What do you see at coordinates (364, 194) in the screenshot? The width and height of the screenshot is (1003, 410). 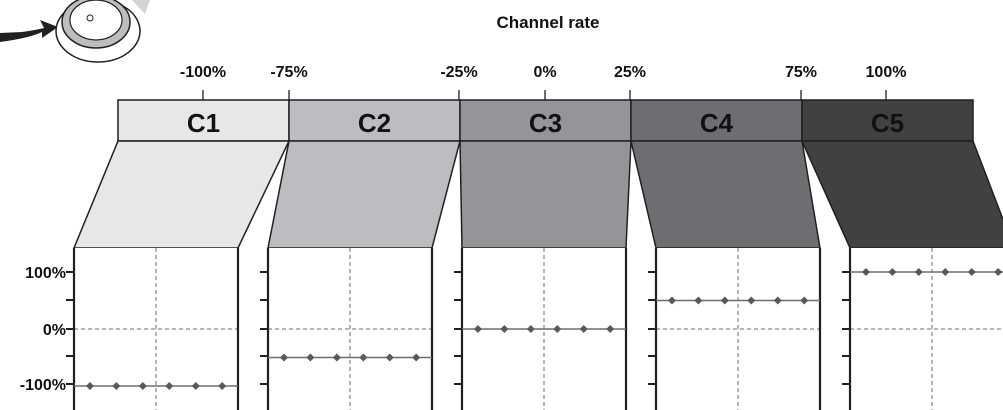 I see `channel-projection-c2` at bounding box center [364, 194].